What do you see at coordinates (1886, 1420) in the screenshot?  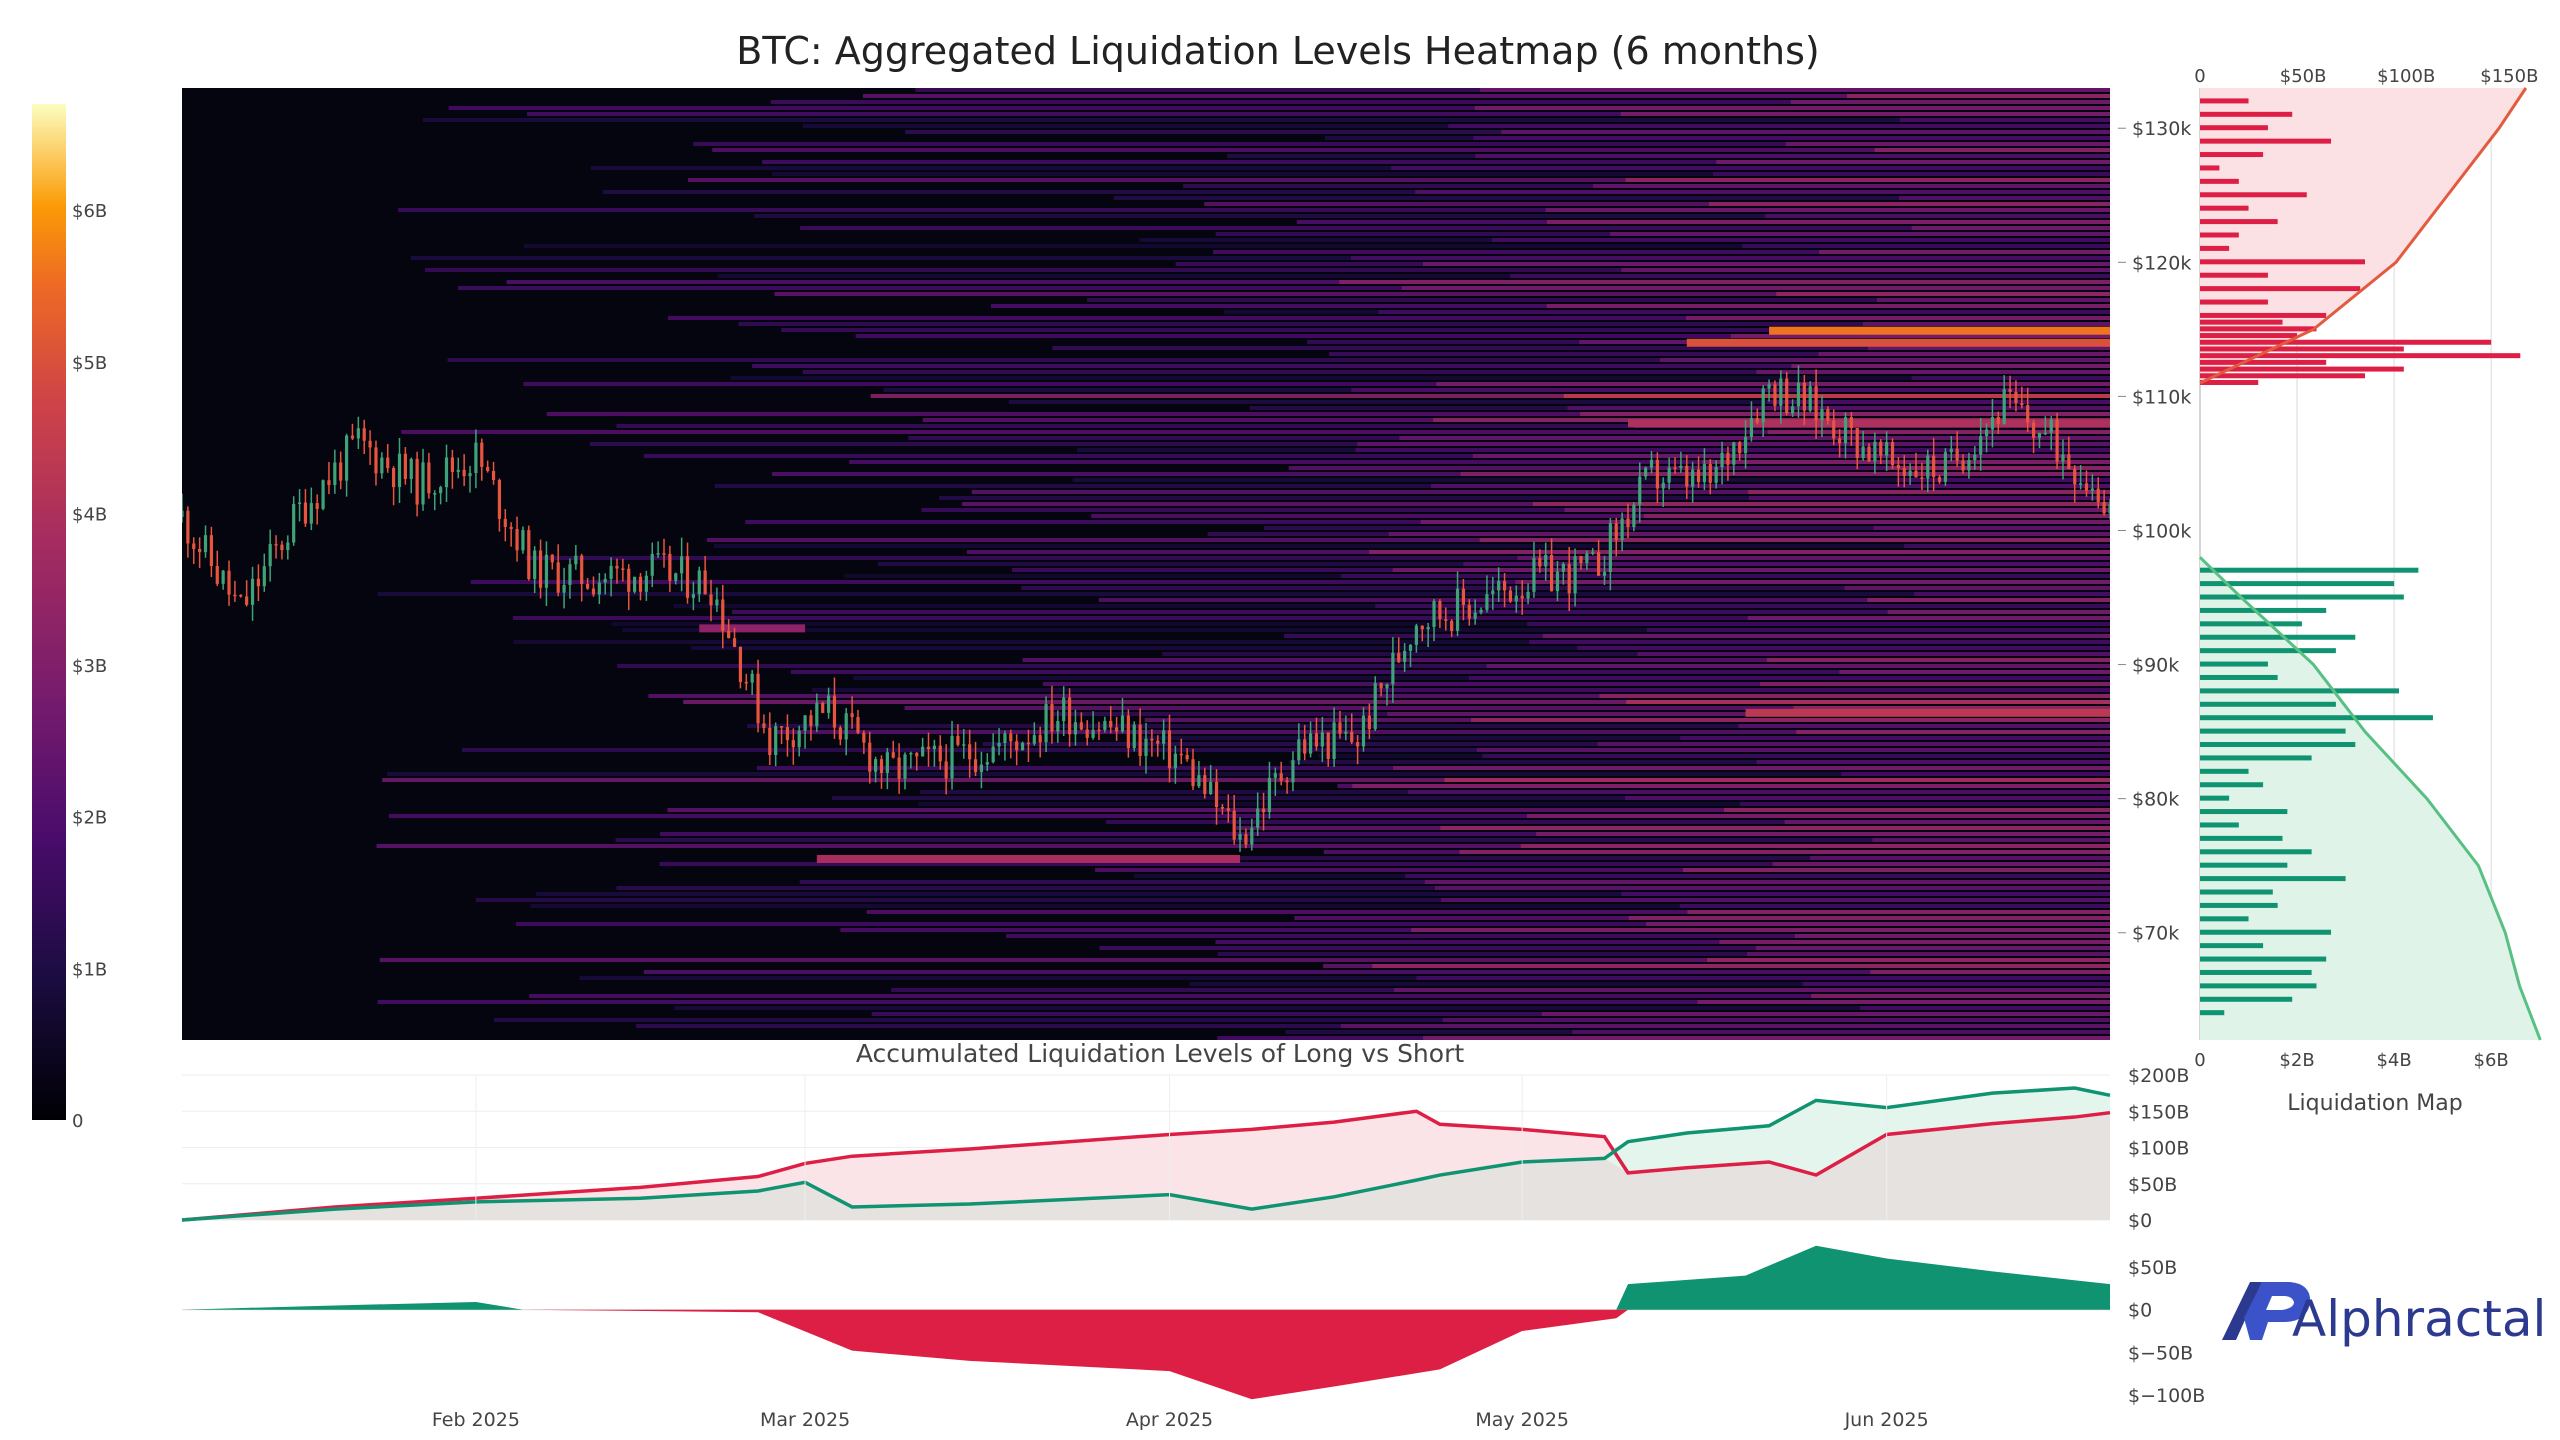 I see `date-axis-label: Jun 2025` at bounding box center [1886, 1420].